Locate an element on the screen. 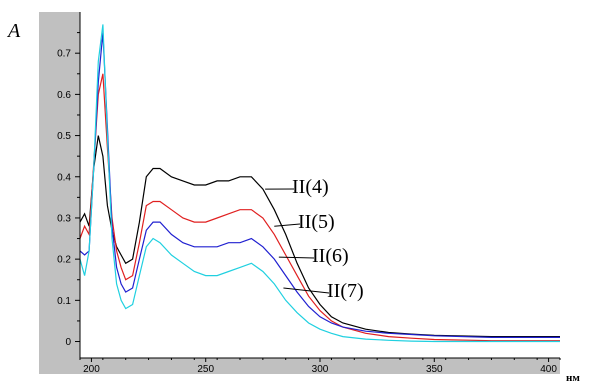 The image size is (594, 386). x-tick-label: 300 is located at coordinates (320, 369).